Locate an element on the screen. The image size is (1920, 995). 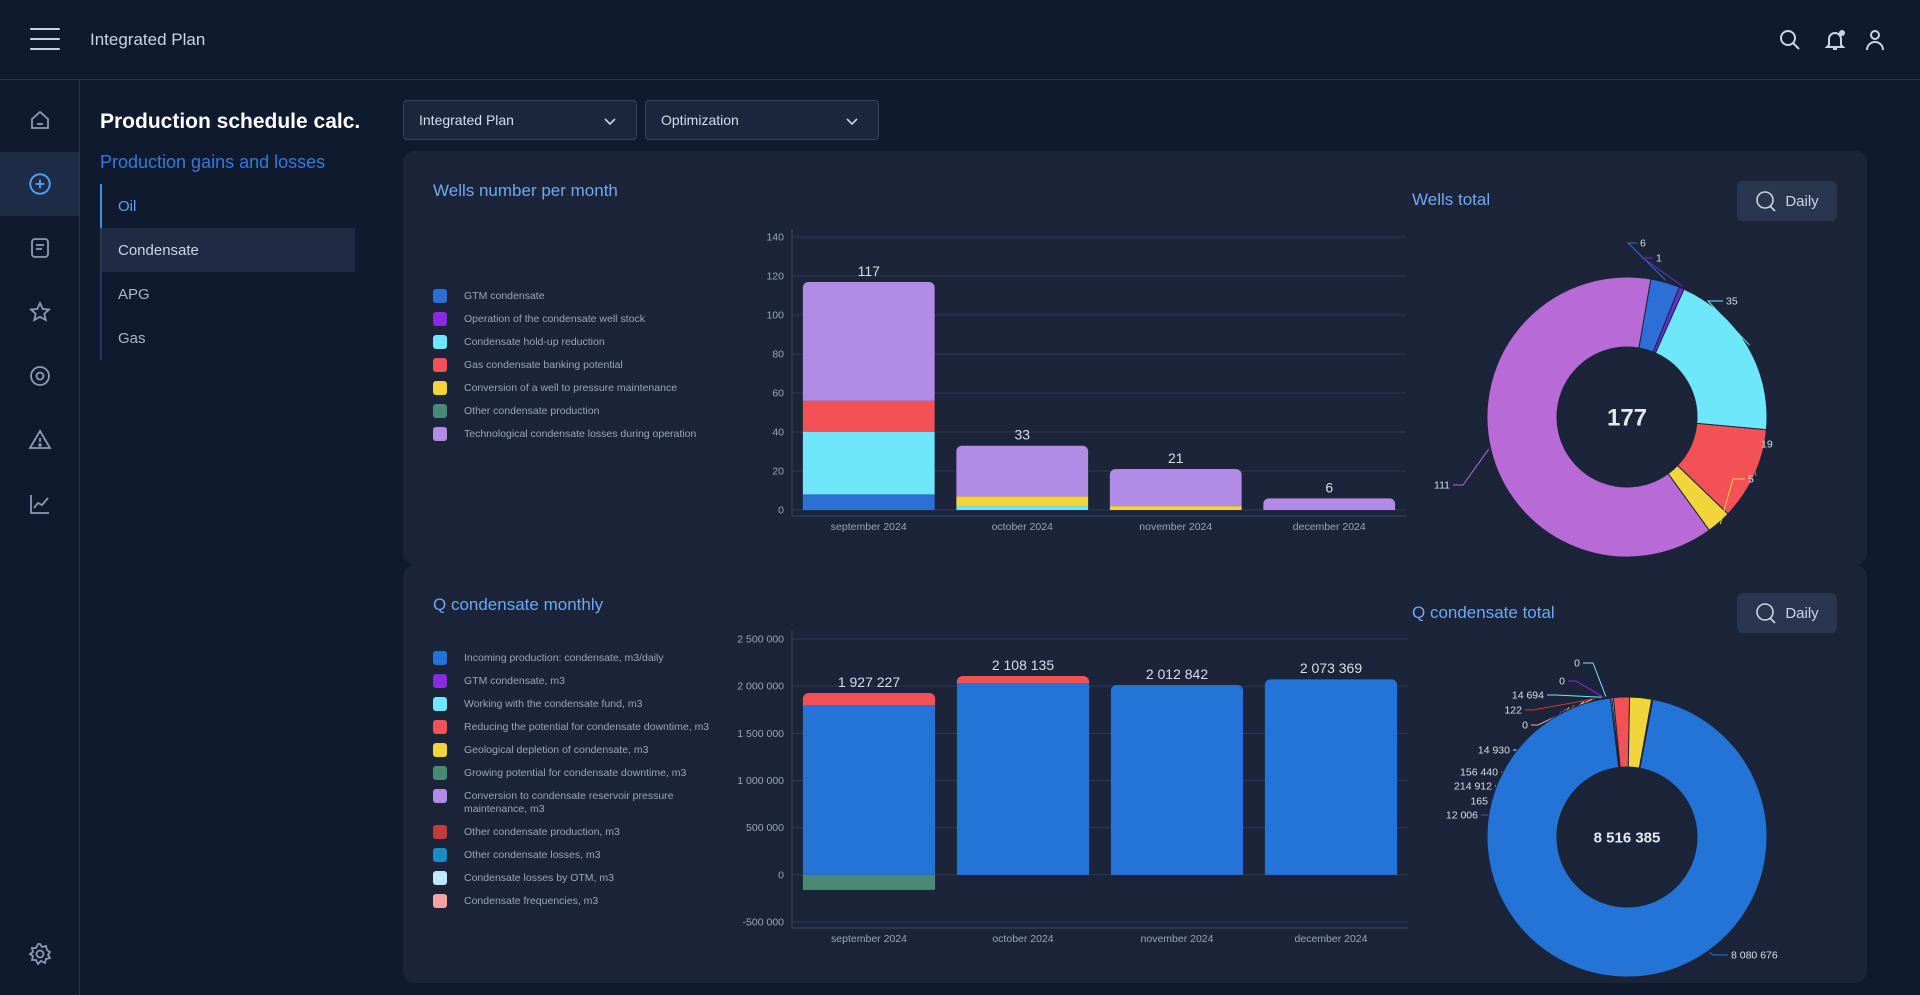
mode-select-value: Optimization is located at coordinates (700, 120).